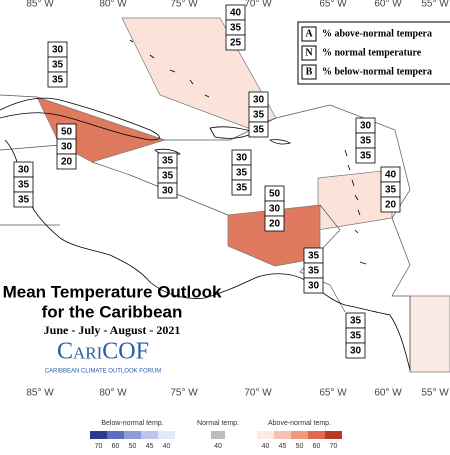 Image resolution: width=450 pixels, height=455 pixels. I want to click on longitude-label: 55° W, so click(435, 5).